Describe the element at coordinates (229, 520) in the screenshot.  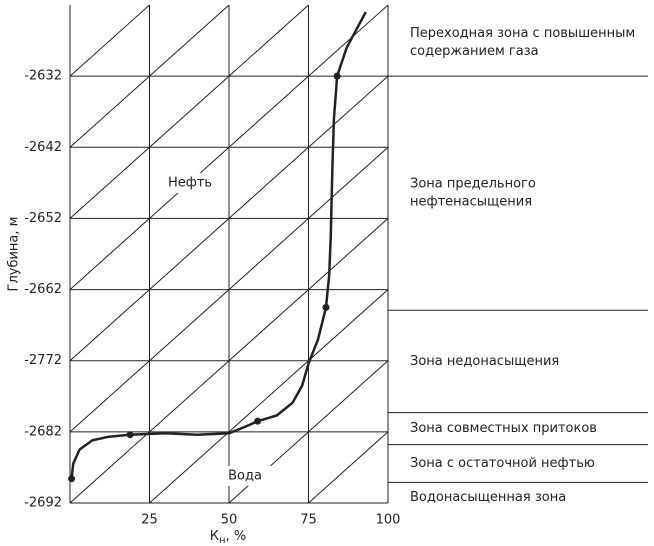
I see `x-tick-label: 50` at that location.